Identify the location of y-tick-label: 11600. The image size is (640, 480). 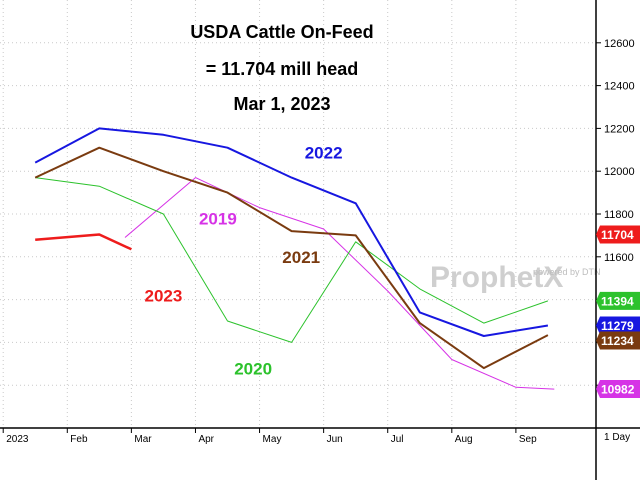
(619, 258).